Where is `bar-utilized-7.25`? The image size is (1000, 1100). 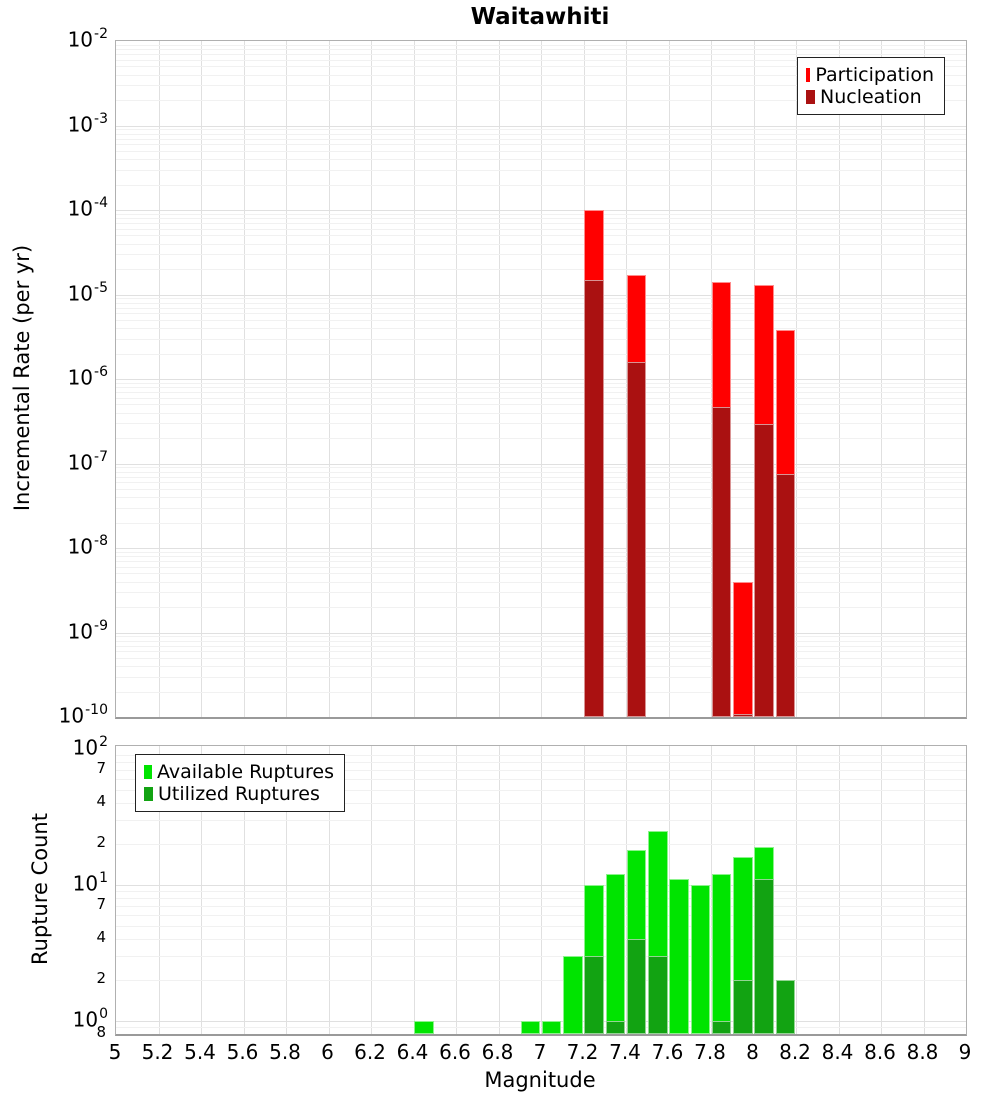
bar-utilized-7.25 is located at coordinates (594, 995).